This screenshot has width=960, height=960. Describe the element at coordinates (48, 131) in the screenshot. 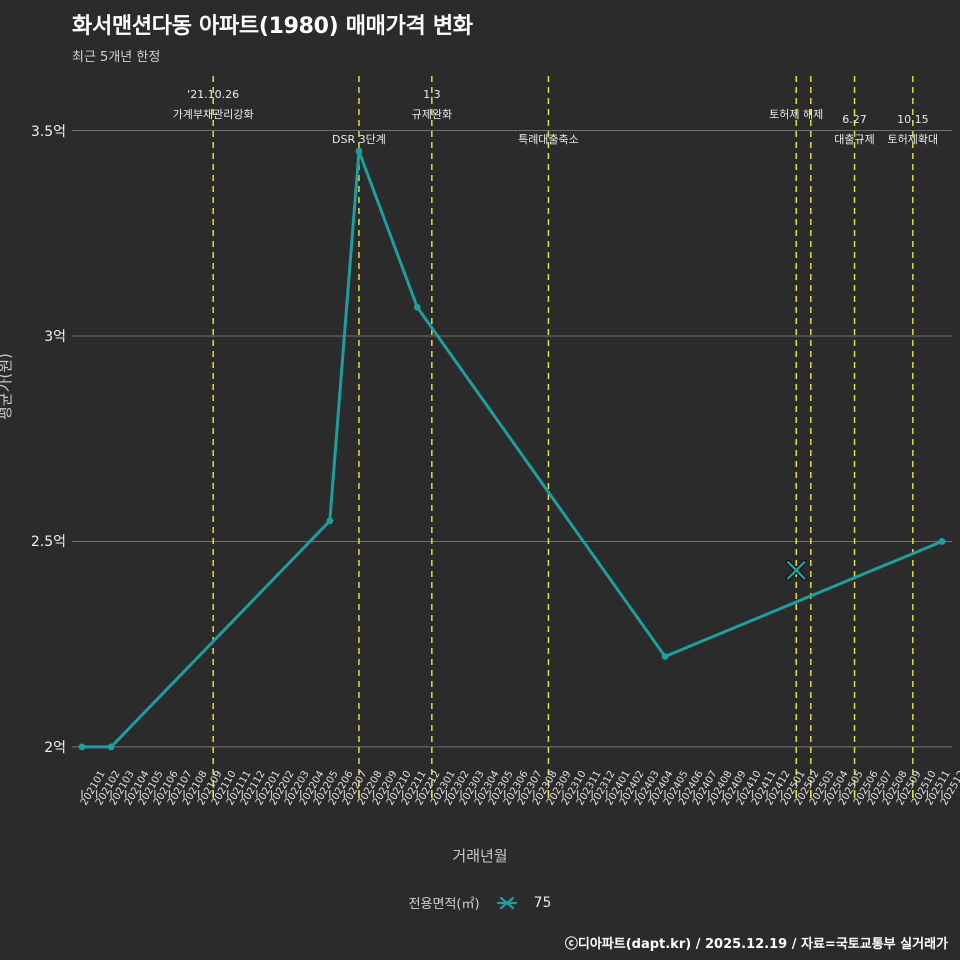

I see `y-tick-label: 3.5억` at that location.